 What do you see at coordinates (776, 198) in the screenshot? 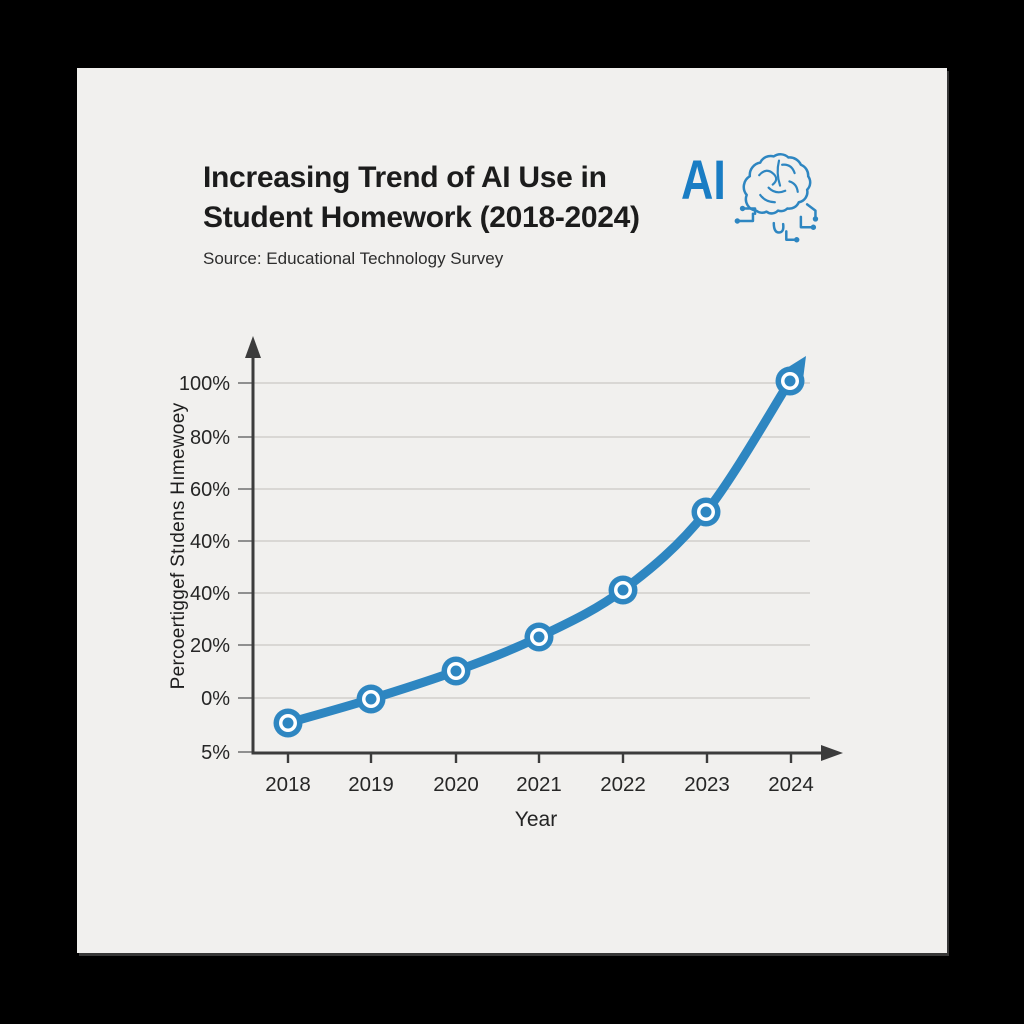
I see `brain-circuit-icon` at bounding box center [776, 198].